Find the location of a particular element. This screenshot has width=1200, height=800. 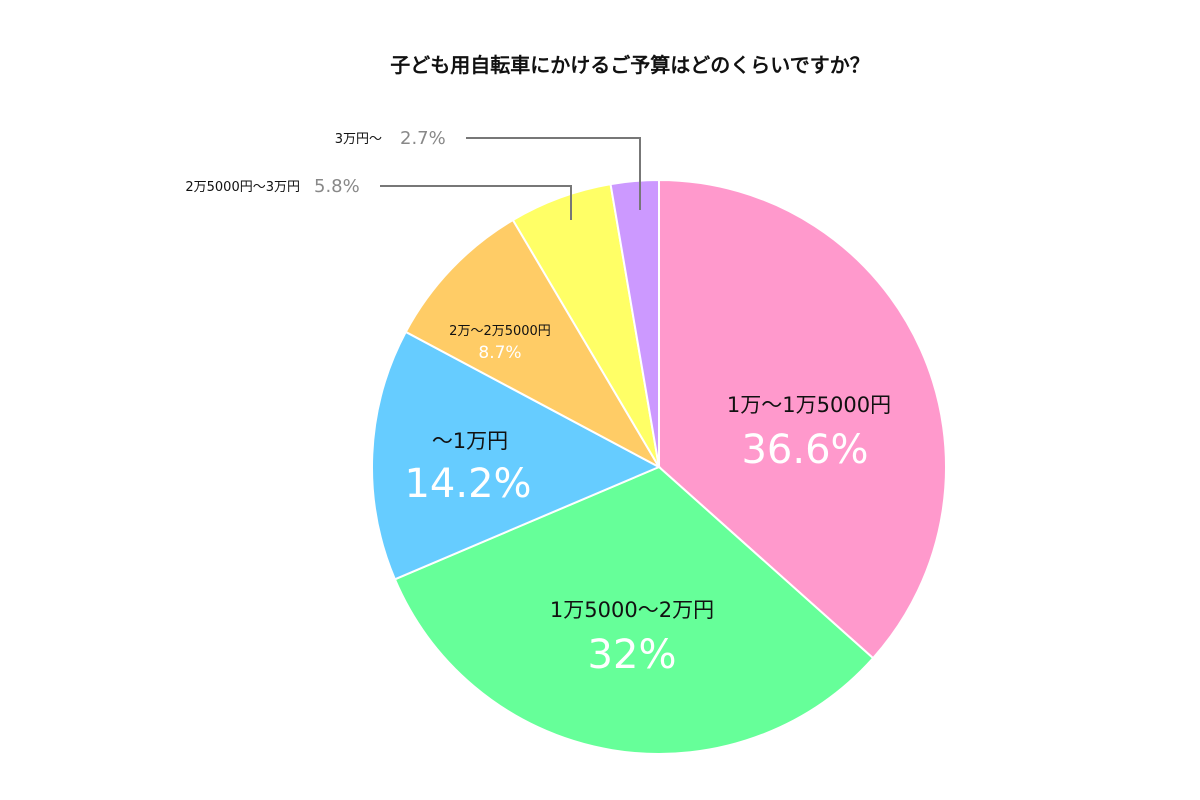

slice-value-5: 2.7% is located at coordinates (423, 138).